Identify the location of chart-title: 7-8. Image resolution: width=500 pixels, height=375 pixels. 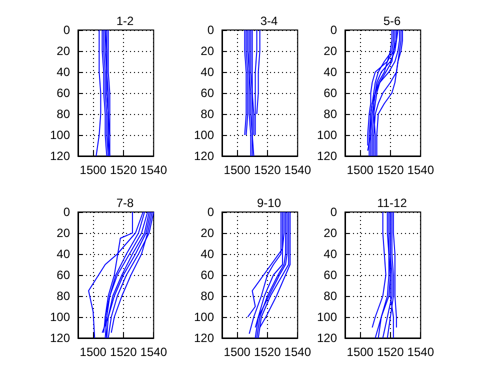
(125, 203).